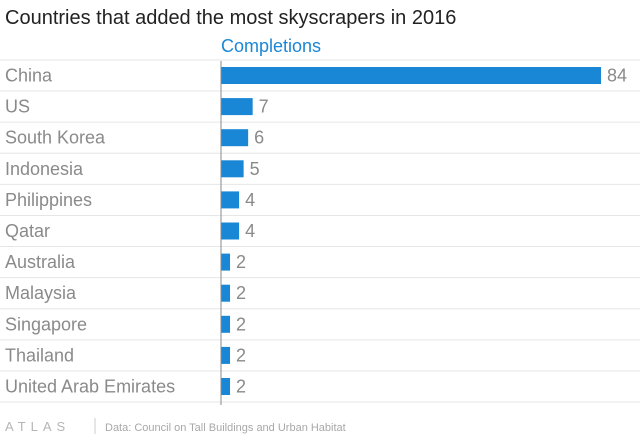 This screenshot has width=640, height=437. What do you see at coordinates (39, 355) in the screenshot?
I see `category-label: Thailand` at bounding box center [39, 355].